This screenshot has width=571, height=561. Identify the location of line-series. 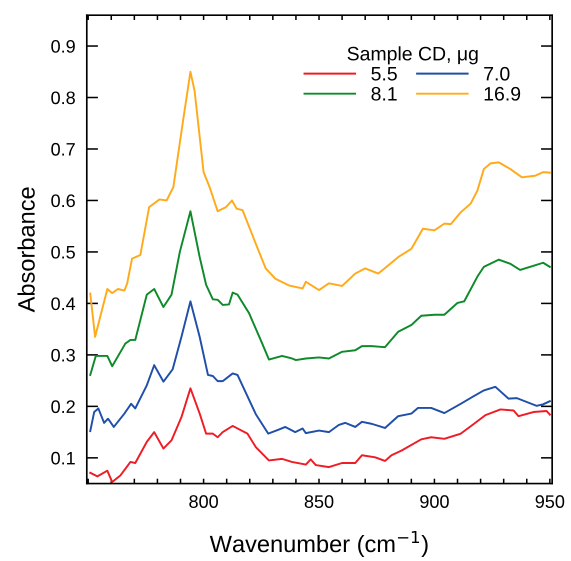
(320, 435).